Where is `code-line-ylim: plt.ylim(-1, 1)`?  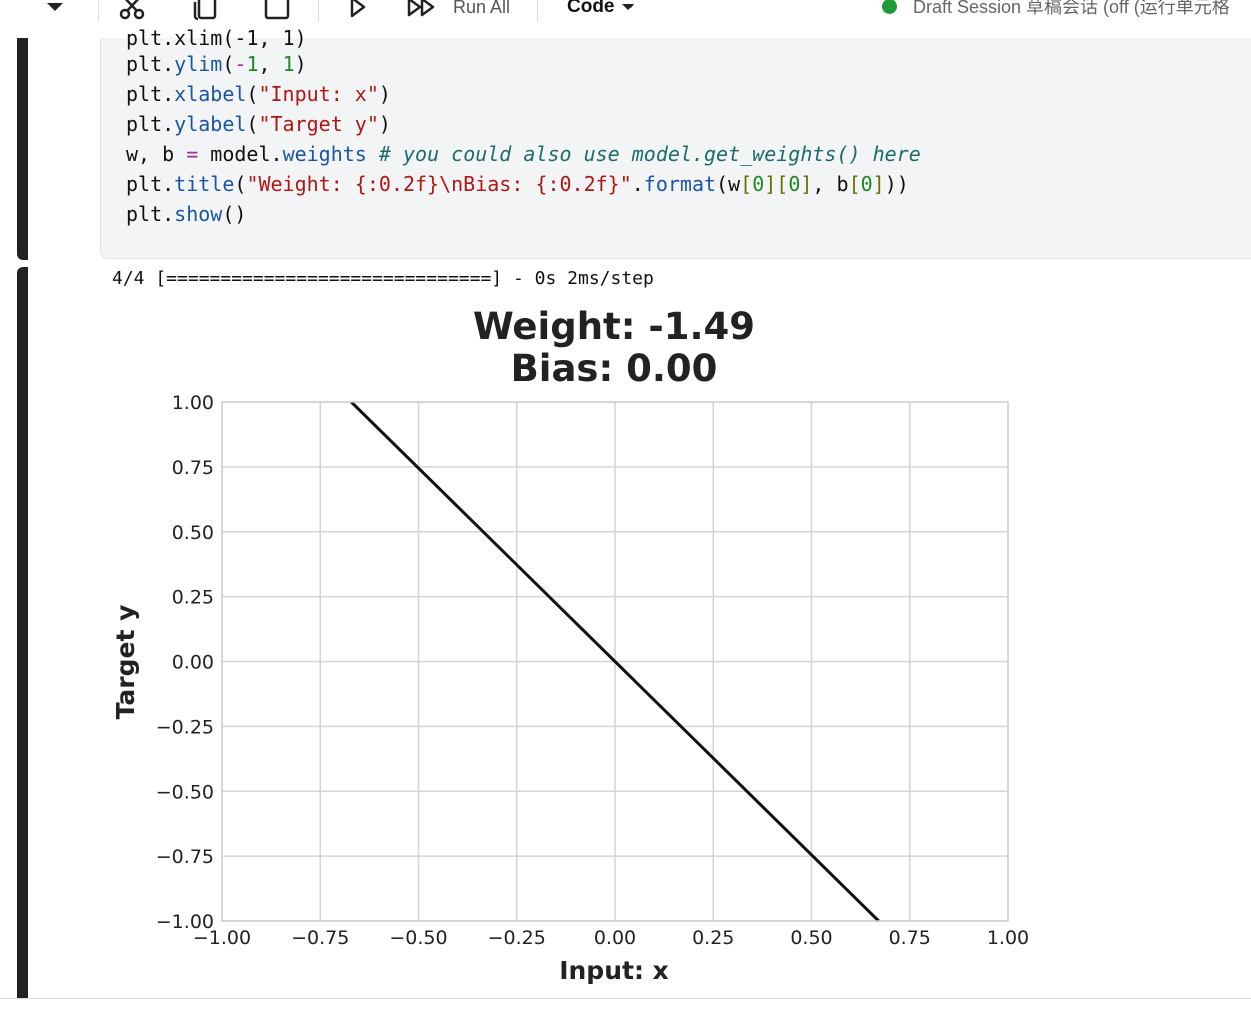 code-line-ylim: plt.ylim(-1, 1) is located at coordinates (216, 64).